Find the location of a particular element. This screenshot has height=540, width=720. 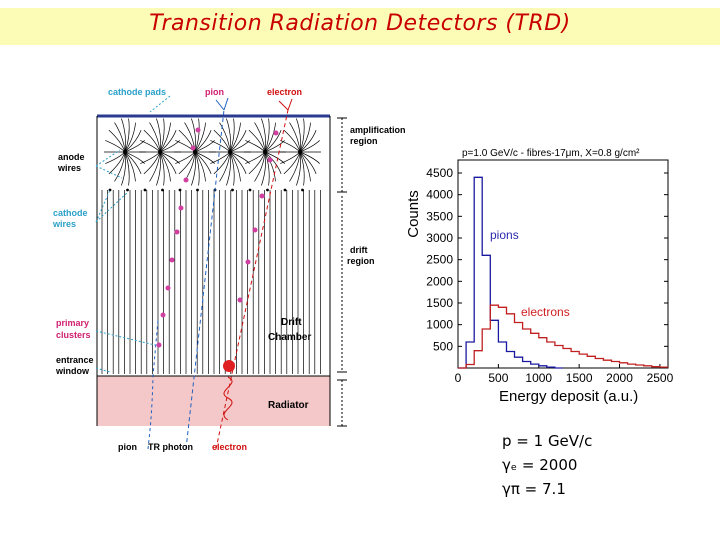

page-title: Transition Radiation Detectors (TRD) is located at coordinates (360, 23).